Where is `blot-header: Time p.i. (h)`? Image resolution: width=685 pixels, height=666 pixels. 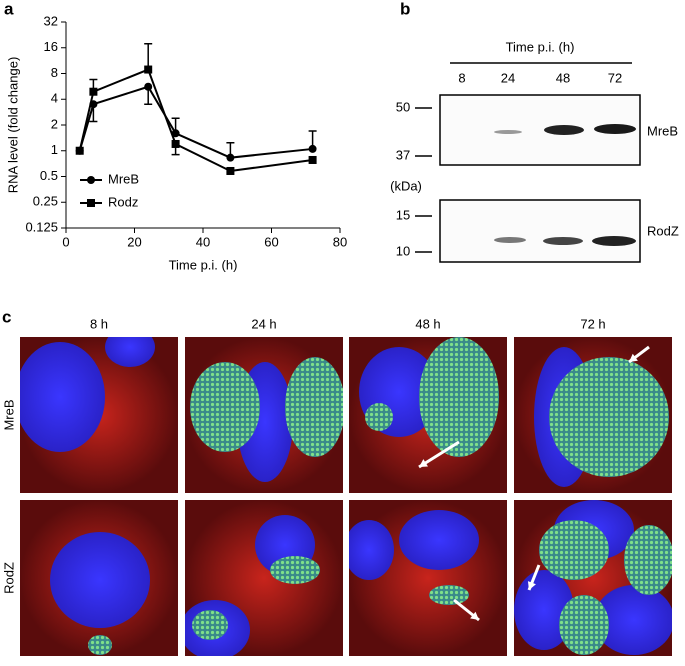
blot-header: Time p.i. (h) is located at coordinates (540, 46).